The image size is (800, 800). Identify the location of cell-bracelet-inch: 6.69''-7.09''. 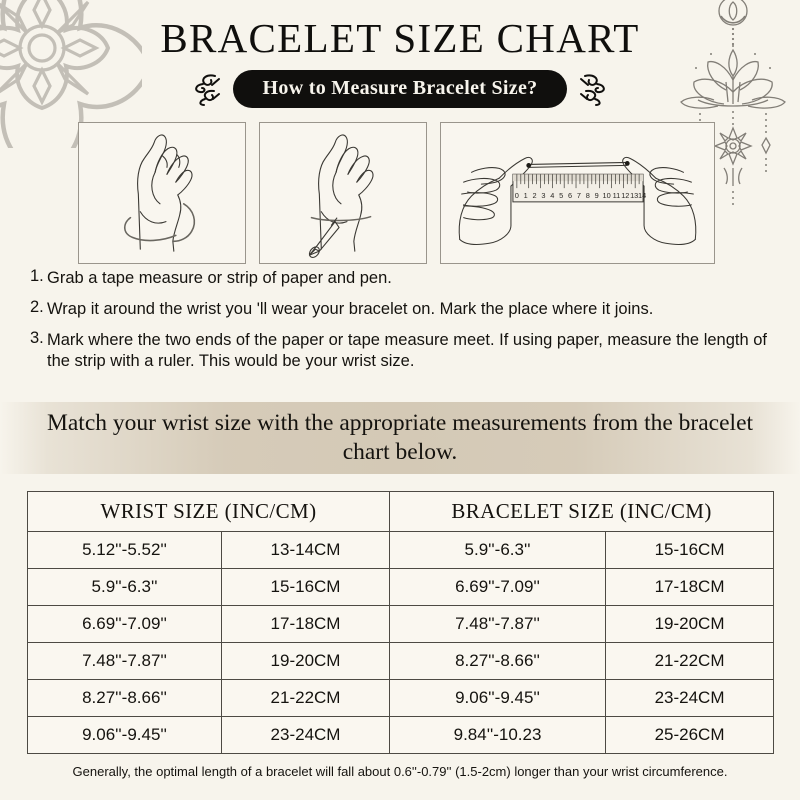
(498, 587).